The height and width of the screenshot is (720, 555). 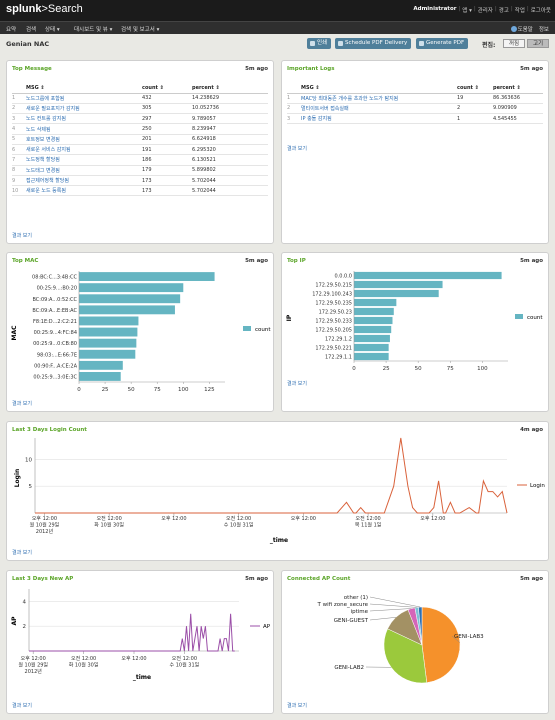 What do you see at coordinates (157, 390) in the screenshot?
I see `x-tick-label: 75` at bounding box center [157, 390].